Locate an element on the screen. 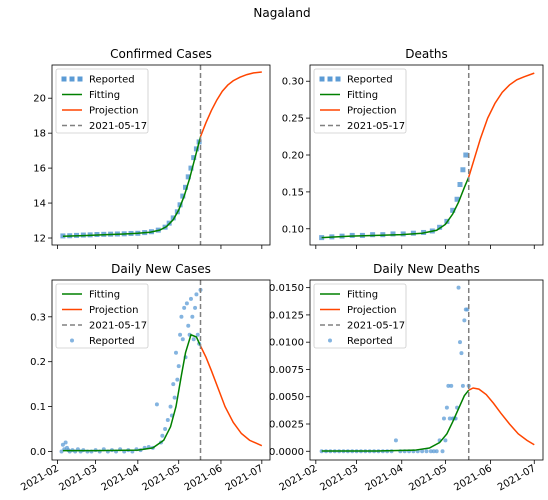 The width and height of the screenshot is (548, 500). y-tick-label: 20 is located at coordinates (39, 99).